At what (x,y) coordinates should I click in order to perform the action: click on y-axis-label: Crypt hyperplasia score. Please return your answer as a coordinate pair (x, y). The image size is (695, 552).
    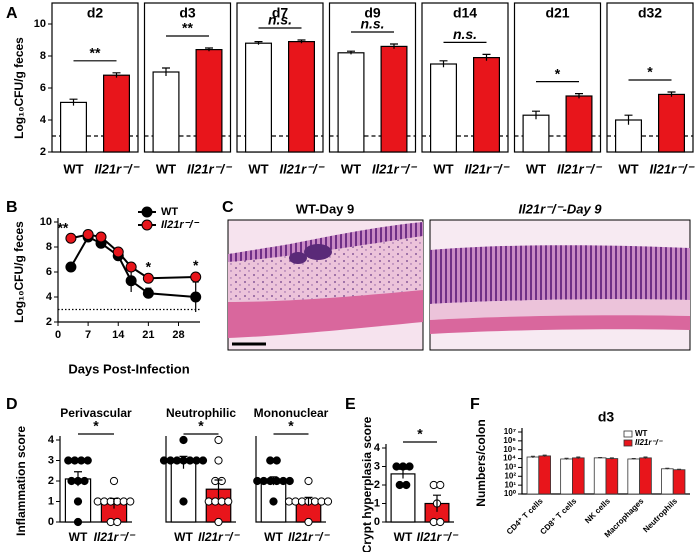
    Looking at the image, I should click on (367, 484).